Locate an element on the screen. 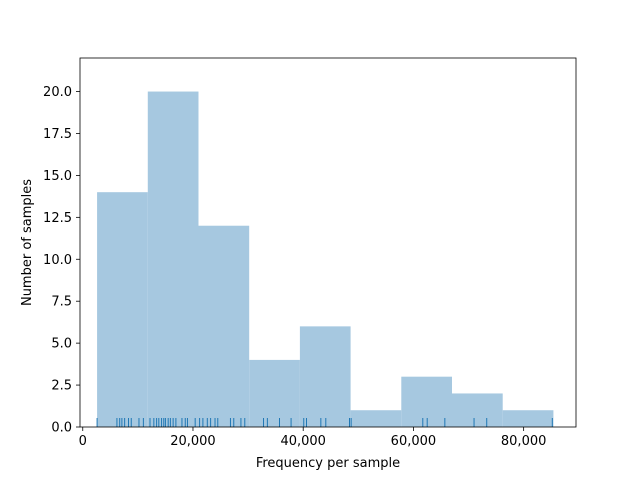 This screenshot has height=480, width=640. y-tick-label: 15.0 is located at coordinates (57, 176).